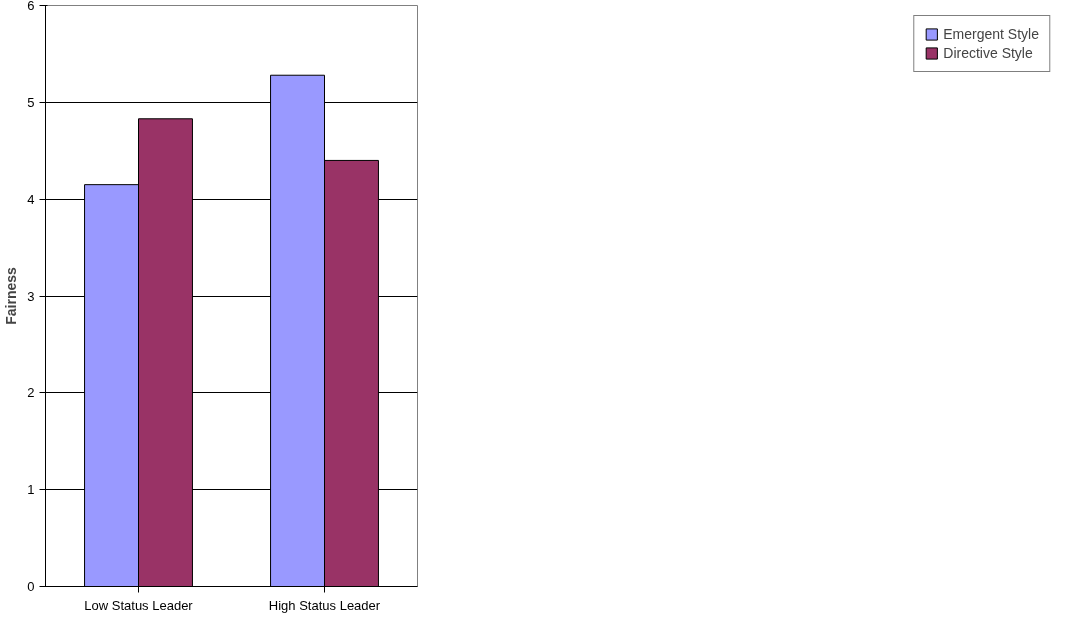 The image size is (1069, 624). What do you see at coordinates (31, 6) in the screenshot?
I see `y-tick-label: 6` at bounding box center [31, 6].